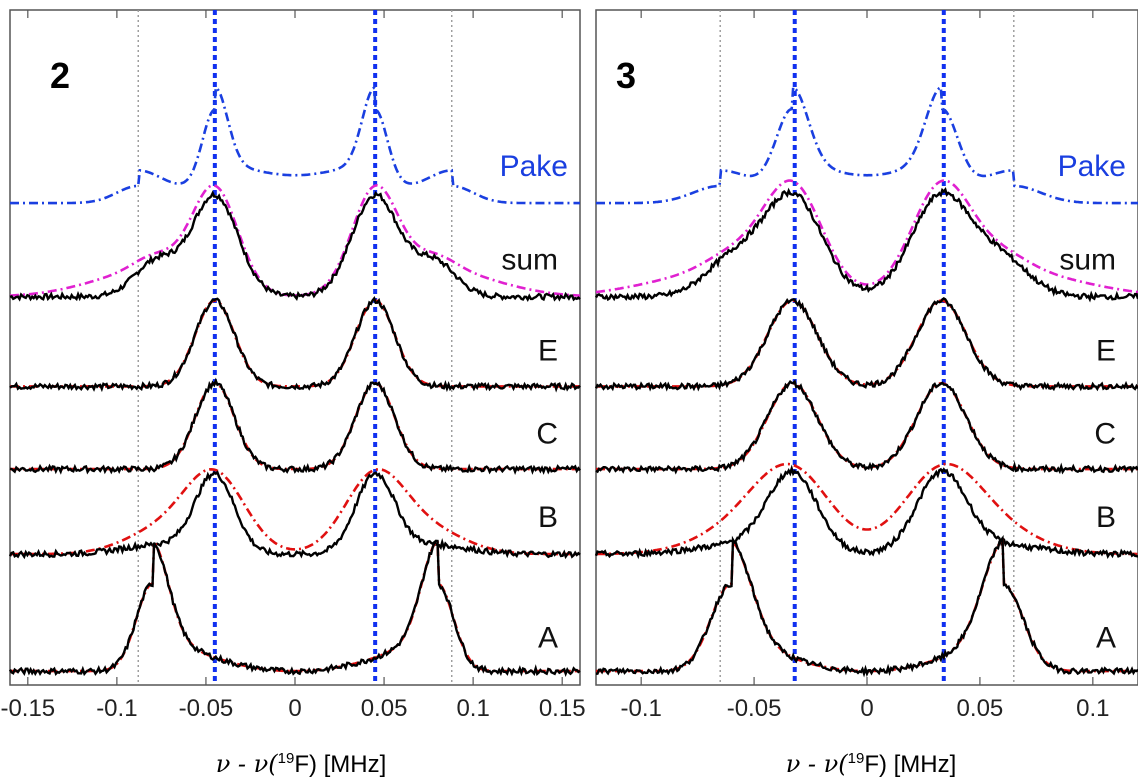 The image size is (1138, 784). Describe the element at coordinates (27, 708) in the screenshot. I see `x-tick-label: -0.15` at that location.